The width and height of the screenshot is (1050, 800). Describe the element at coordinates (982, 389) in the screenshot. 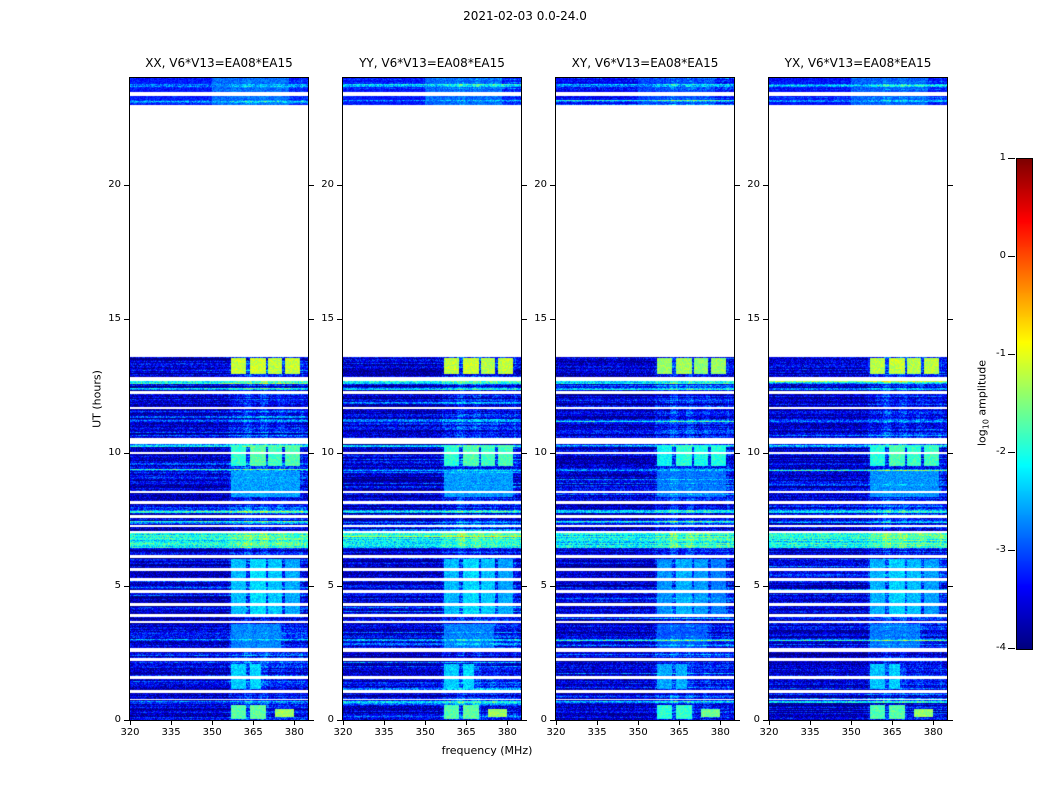

I see `colorbar-label-suffix: amplitude` at that location.